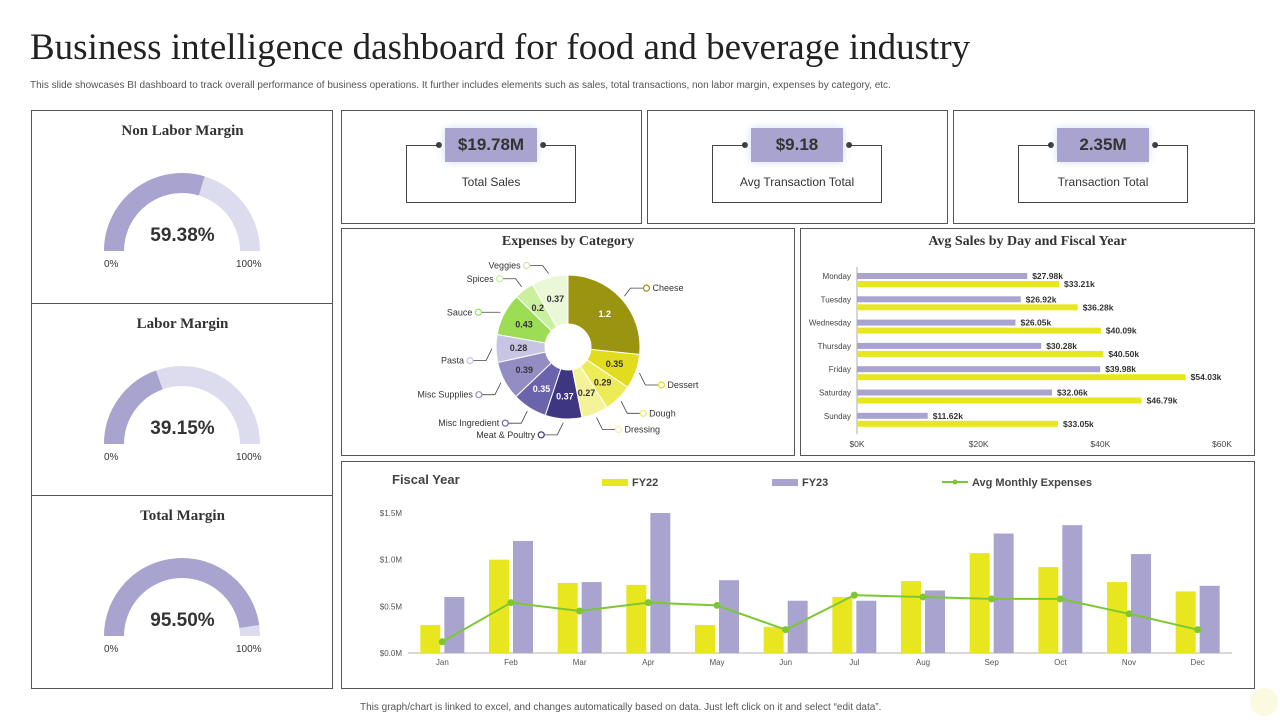 The width and height of the screenshot is (1280, 720). Describe the element at coordinates (426, 479) in the screenshot. I see `chart-title: Fiscal Year` at that location.